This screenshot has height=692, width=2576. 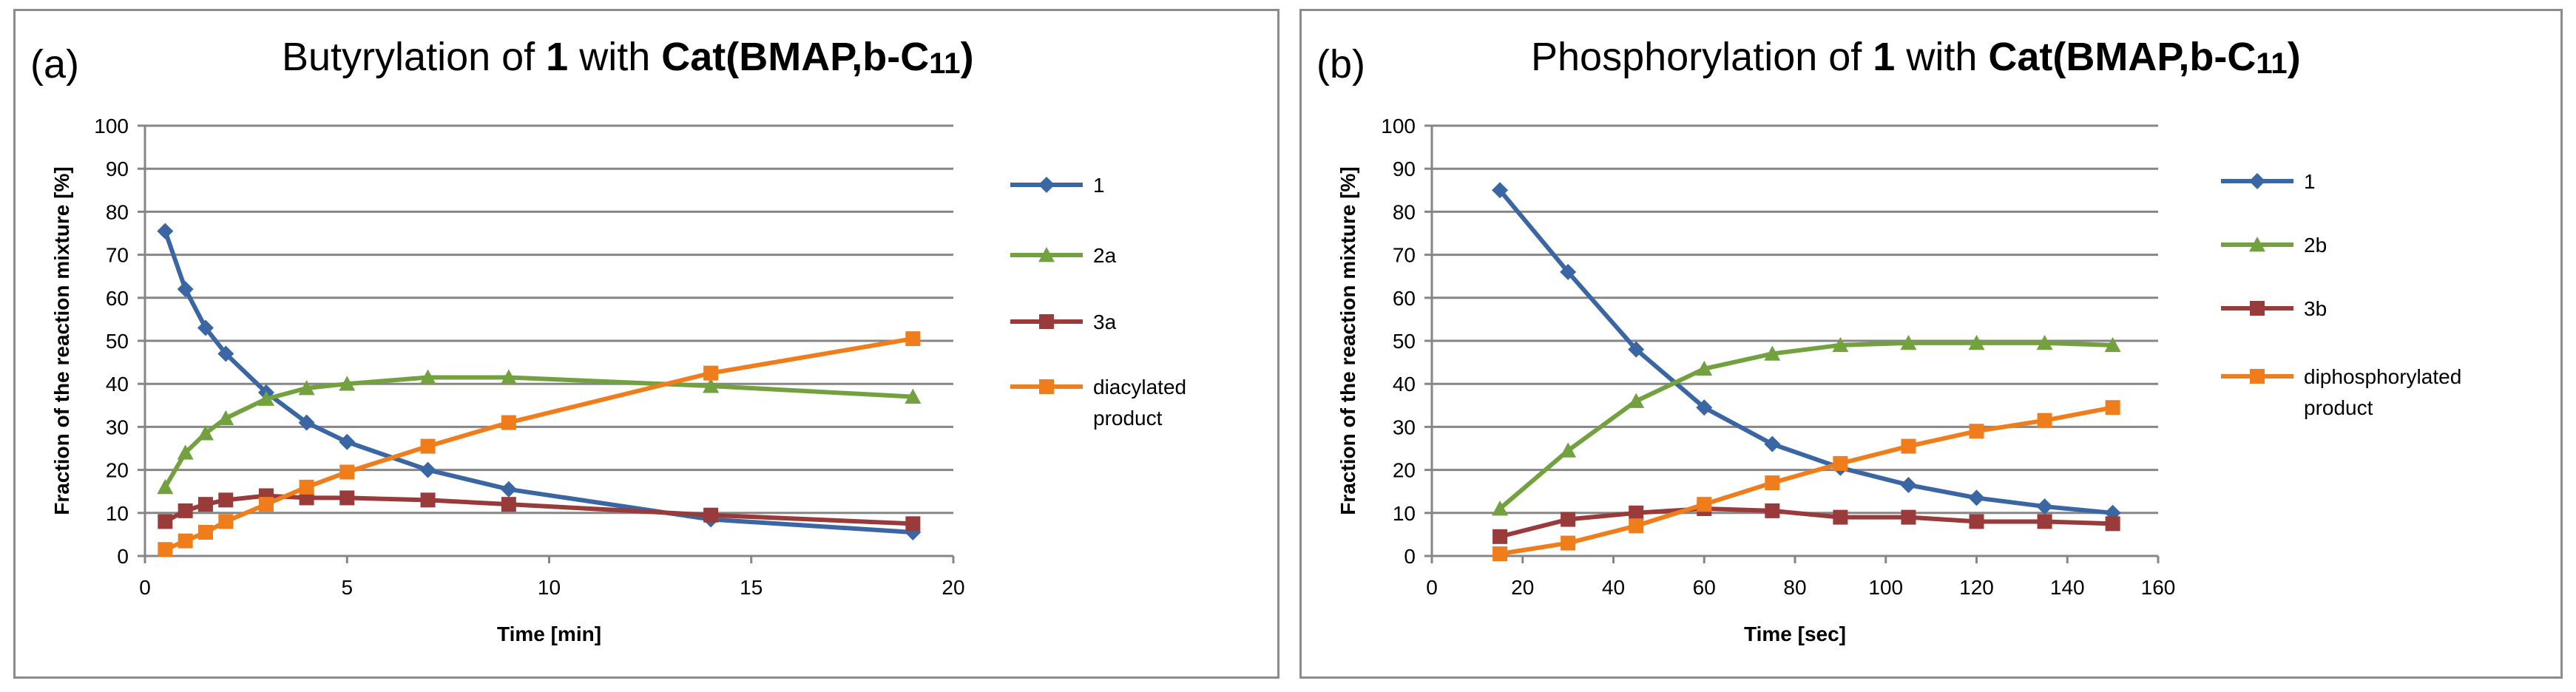 What do you see at coordinates (557, 57) in the screenshot?
I see `title-compound: 1` at bounding box center [557, 57].